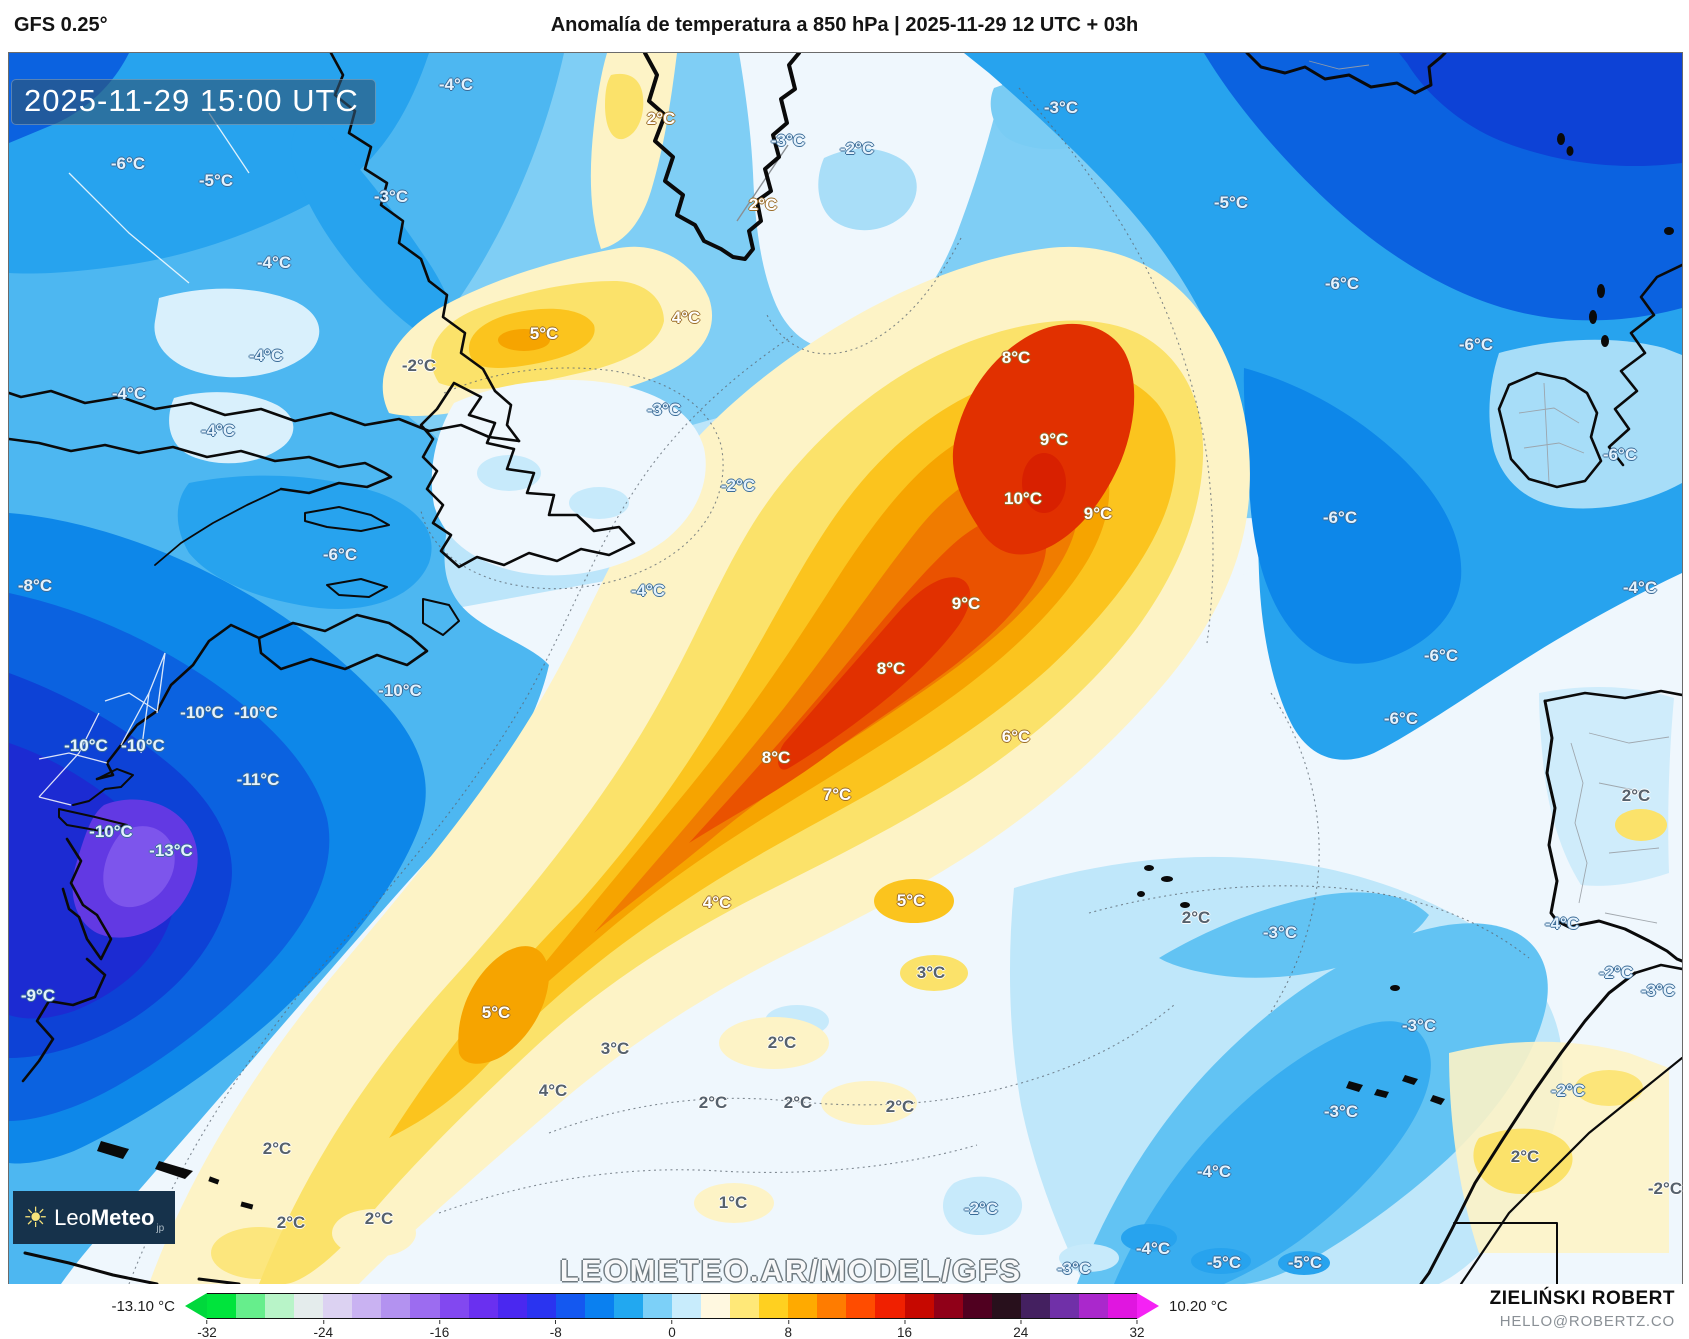 This screenshot has height=1339, width=1689. I want to click on logo-text: LeoMeteo, so click(104, 1217).